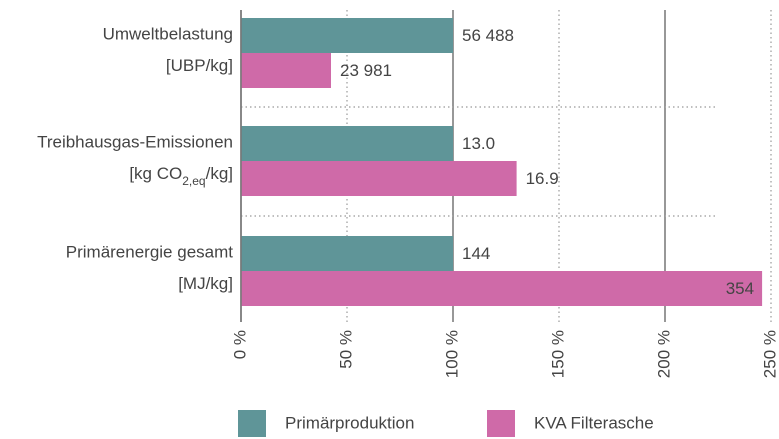 The height and width of the screenshot is (439, 779). What do you see at coordinates (366, 70) in the screenshot?
I see `value-label: 23 981` at bounding box center [366, 70].